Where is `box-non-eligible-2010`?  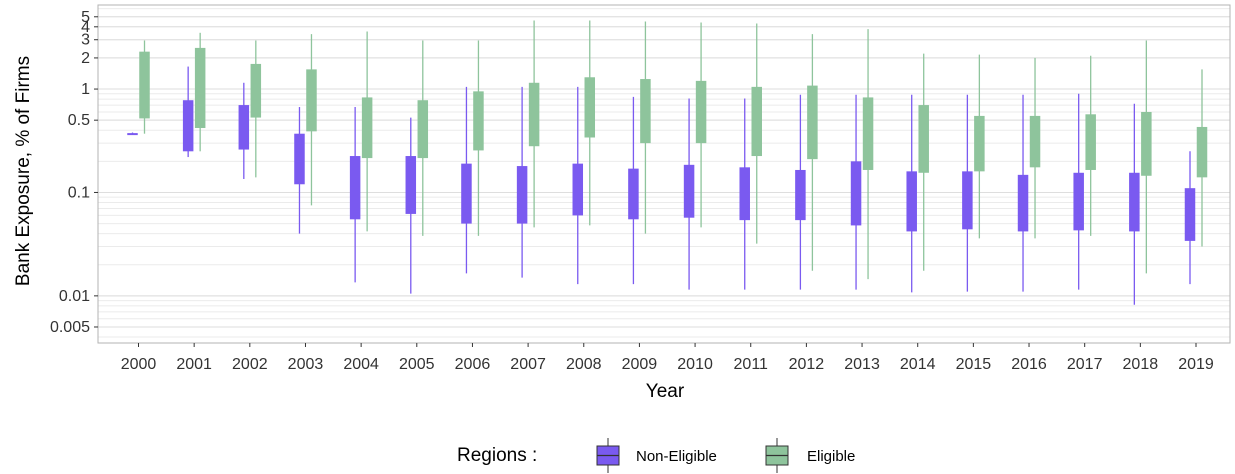 box-non-eligible-2010 is located at coordinates (689, 194).